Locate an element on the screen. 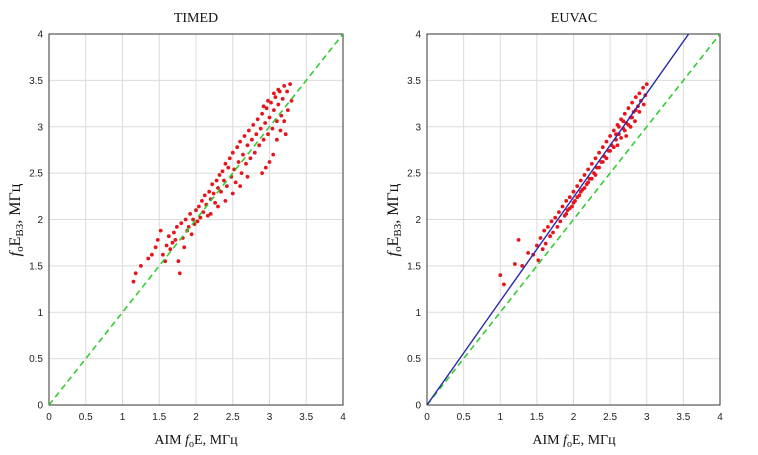 The width and height of the screenshot is (758, 455). x-tick-label: 4 is located at coordinates (343, 417).